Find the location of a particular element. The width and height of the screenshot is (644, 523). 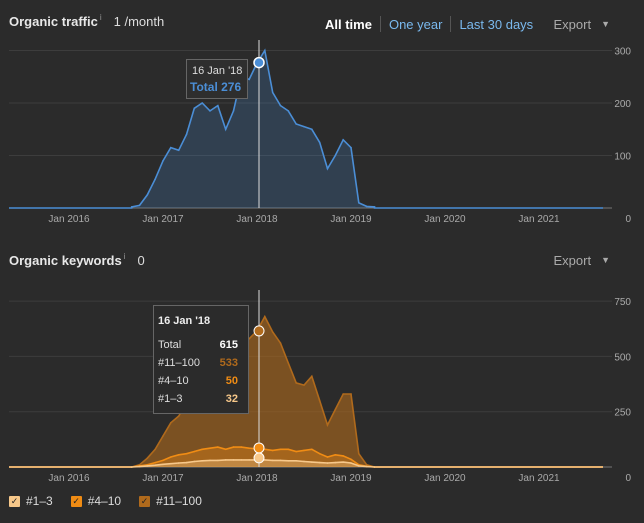

traffic-header: Organic traffic i 1 /month is located at coordinates (86, 21).